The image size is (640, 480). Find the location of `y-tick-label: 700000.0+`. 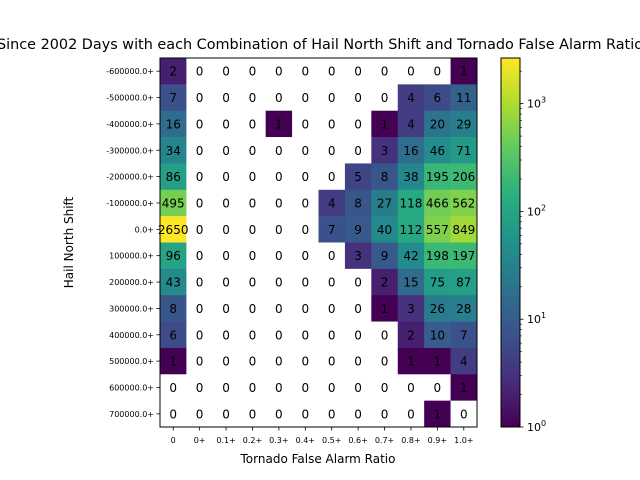

y-tick-label: 700000.0+ is located at coordinates (131, 414).